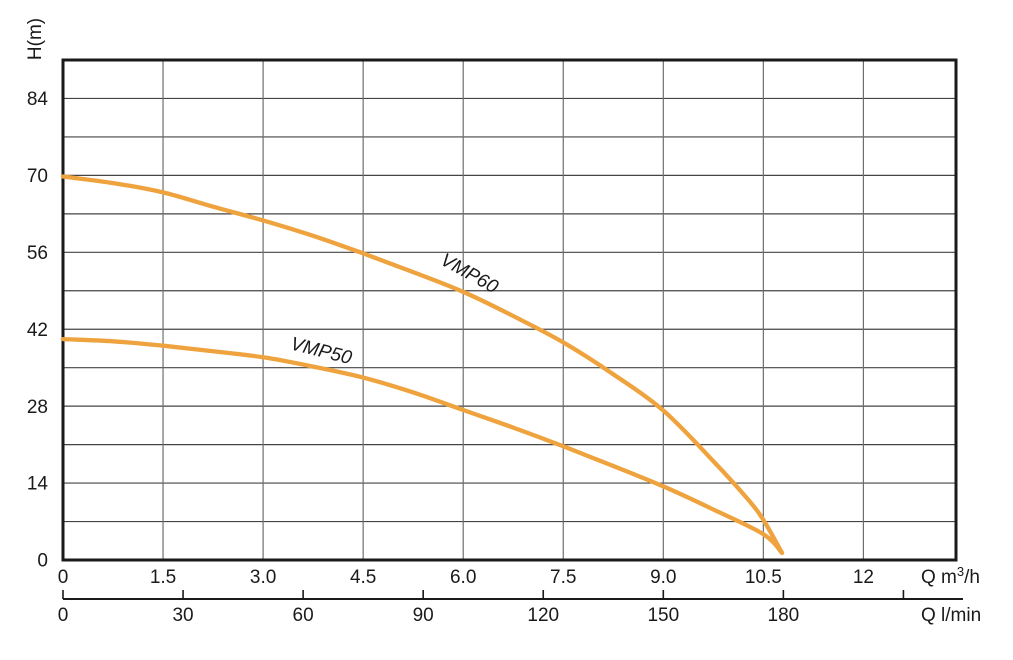 The width and height of the screenshot is (1013, 660). I want to click on x-tick-label-lmin: 90, so click(423, 615).